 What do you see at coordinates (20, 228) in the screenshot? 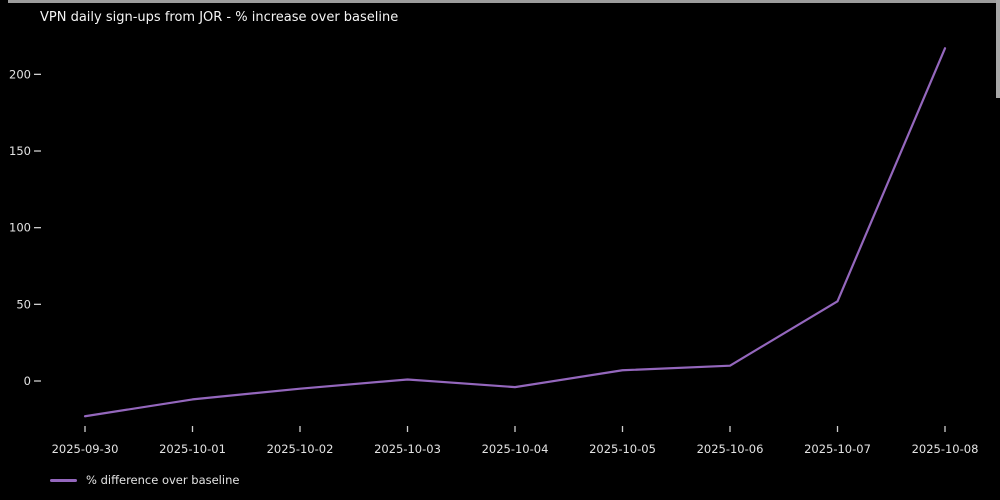
I see `y-tick-label: 100` at bounding box center [20, 228].